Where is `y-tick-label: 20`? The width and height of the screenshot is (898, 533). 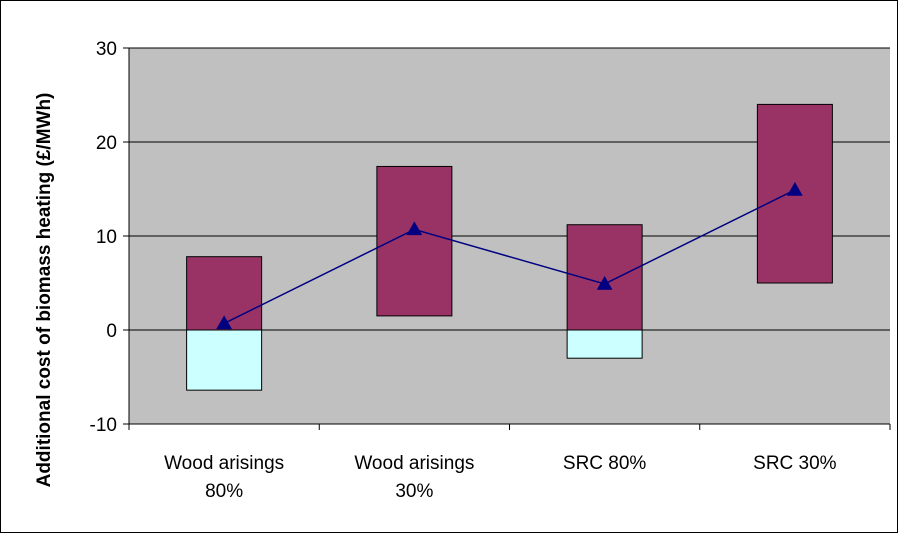 y-tick-label: 20 is located at coordinates (106, 143).